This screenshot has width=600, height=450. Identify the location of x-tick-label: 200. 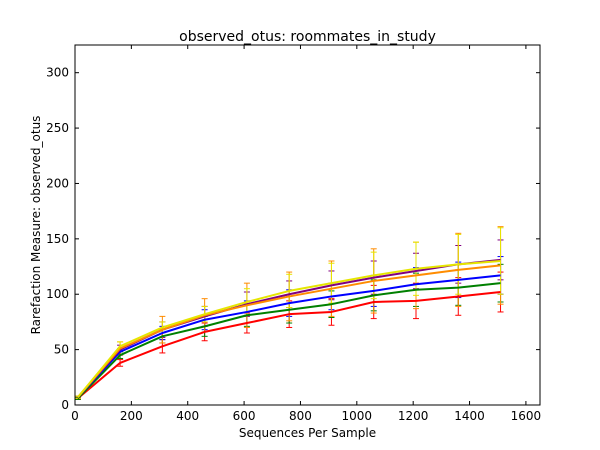
(131, 416).